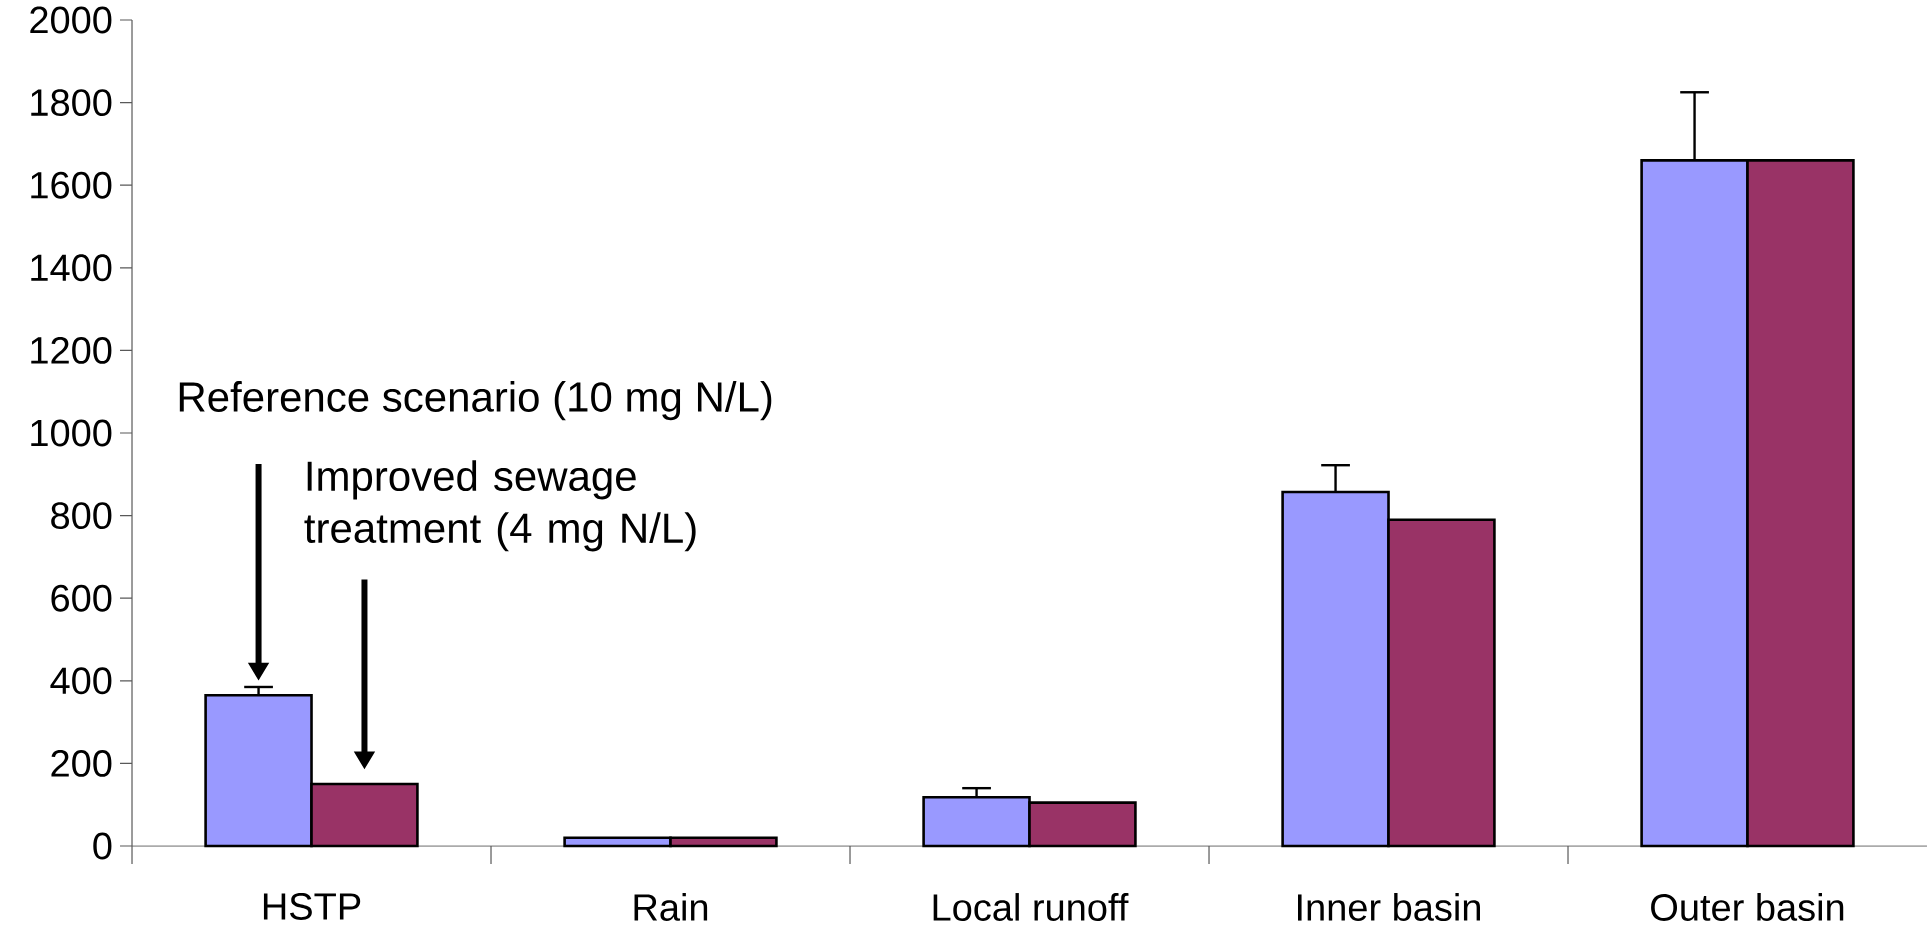 Image resolution: width=1927 pixels, height=946 pixels. I want to click on y-tick-label: 1200, so click(71, 350).